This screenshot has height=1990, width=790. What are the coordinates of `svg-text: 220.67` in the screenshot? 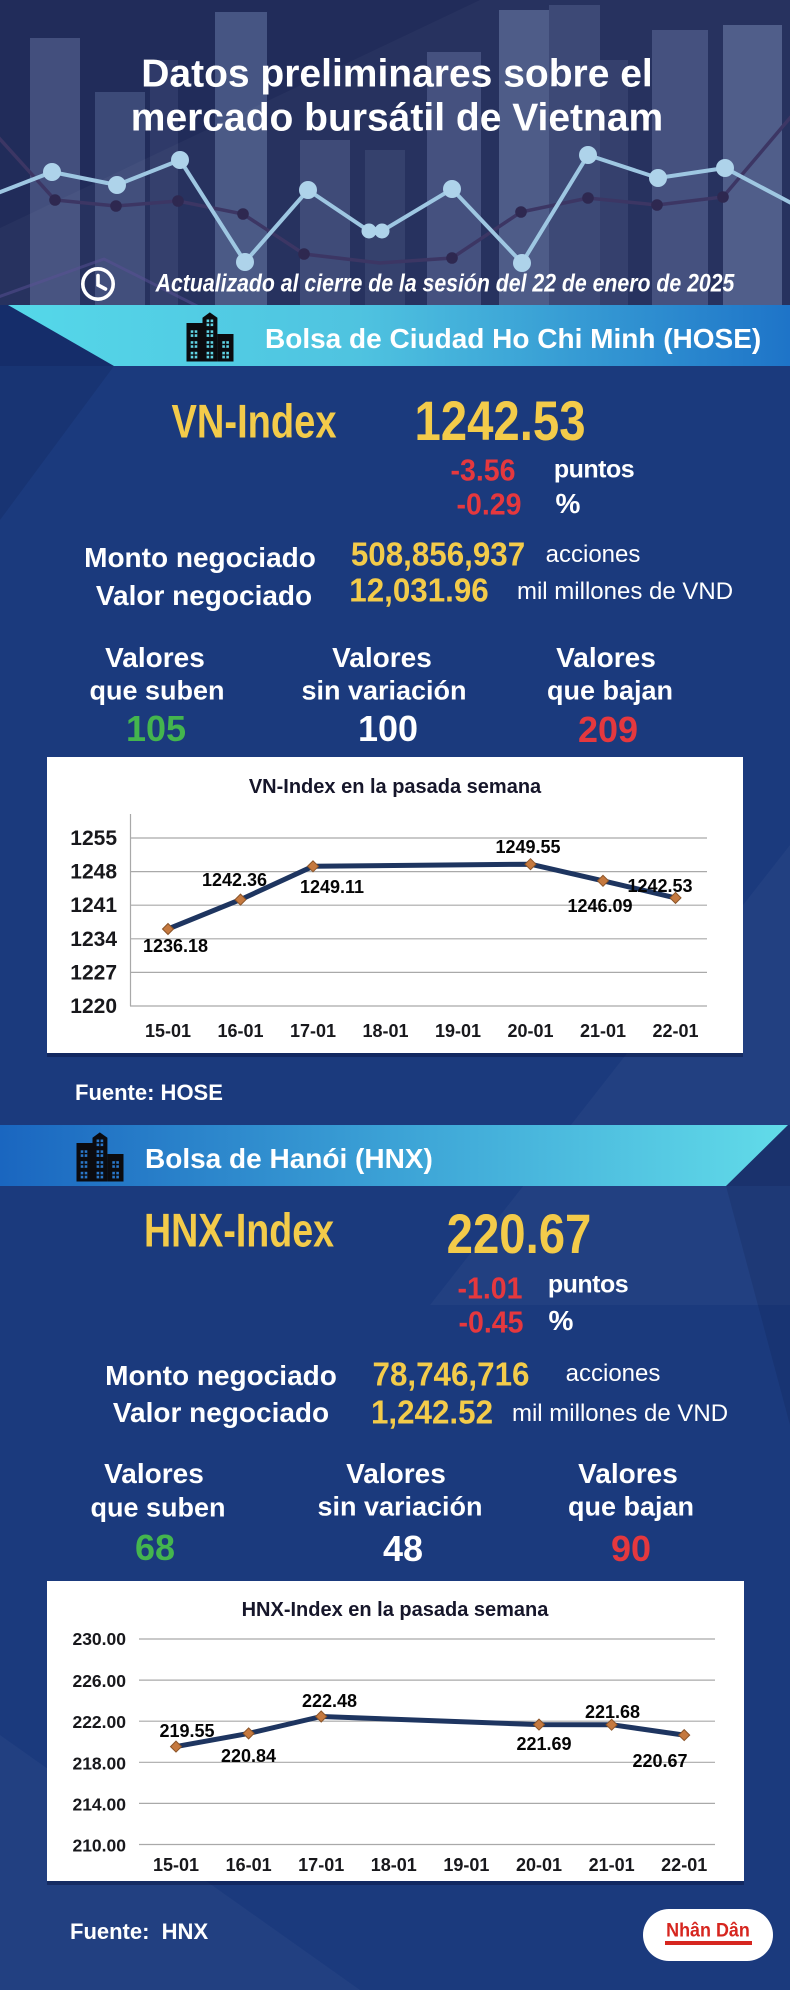 It's located at (659, 1761).